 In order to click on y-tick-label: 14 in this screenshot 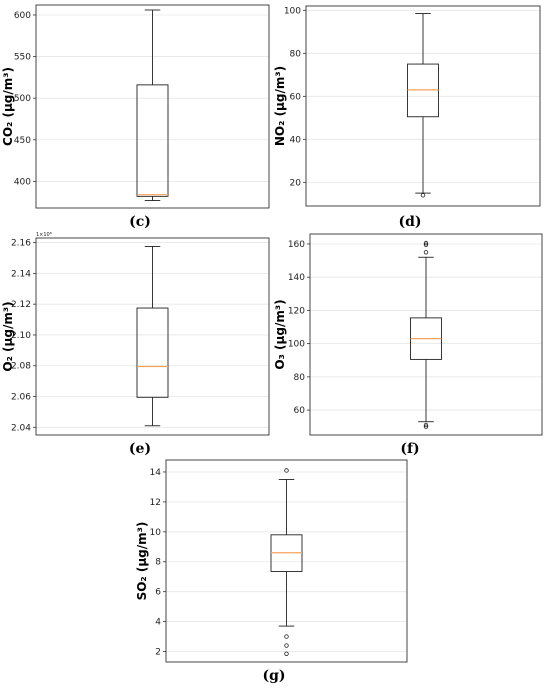, I will do `click(156, 473)`.